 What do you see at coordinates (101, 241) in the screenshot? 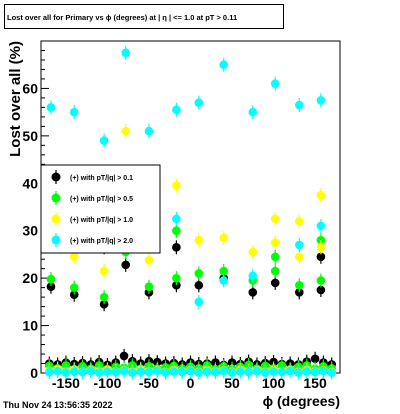
I see `legend-entry: (+) with pT/|q| > 2.0` at bounding box center [101, 241].